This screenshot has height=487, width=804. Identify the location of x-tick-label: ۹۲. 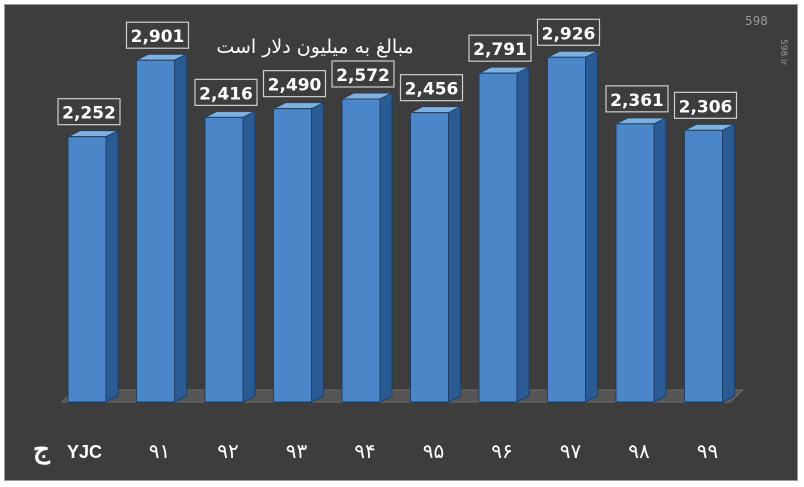
(227, 451).